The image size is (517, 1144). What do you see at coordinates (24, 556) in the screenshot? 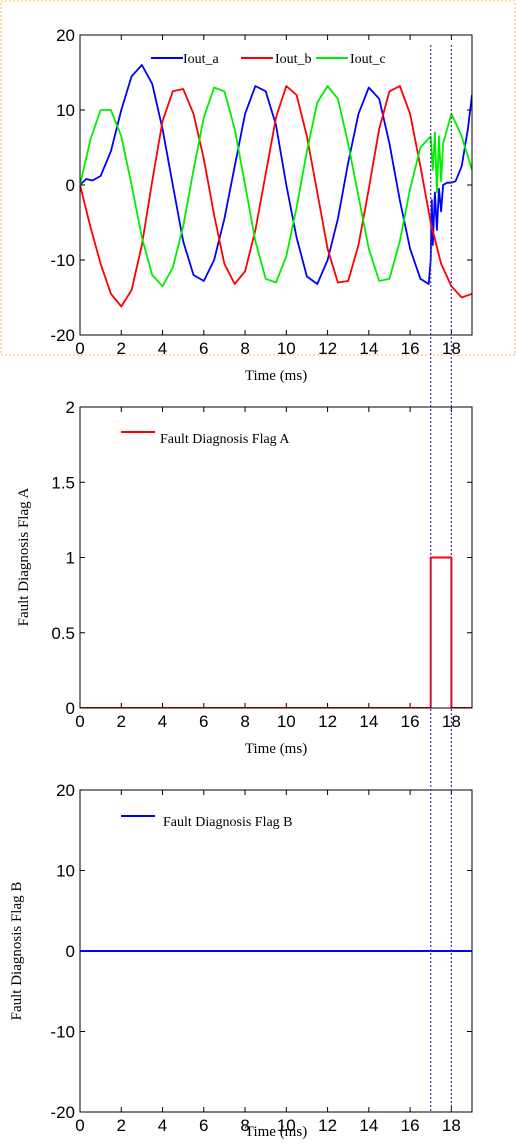
I see `panel-2-ylabel: Fault Diagnosis Flag A` at bounding box center [24, 556].